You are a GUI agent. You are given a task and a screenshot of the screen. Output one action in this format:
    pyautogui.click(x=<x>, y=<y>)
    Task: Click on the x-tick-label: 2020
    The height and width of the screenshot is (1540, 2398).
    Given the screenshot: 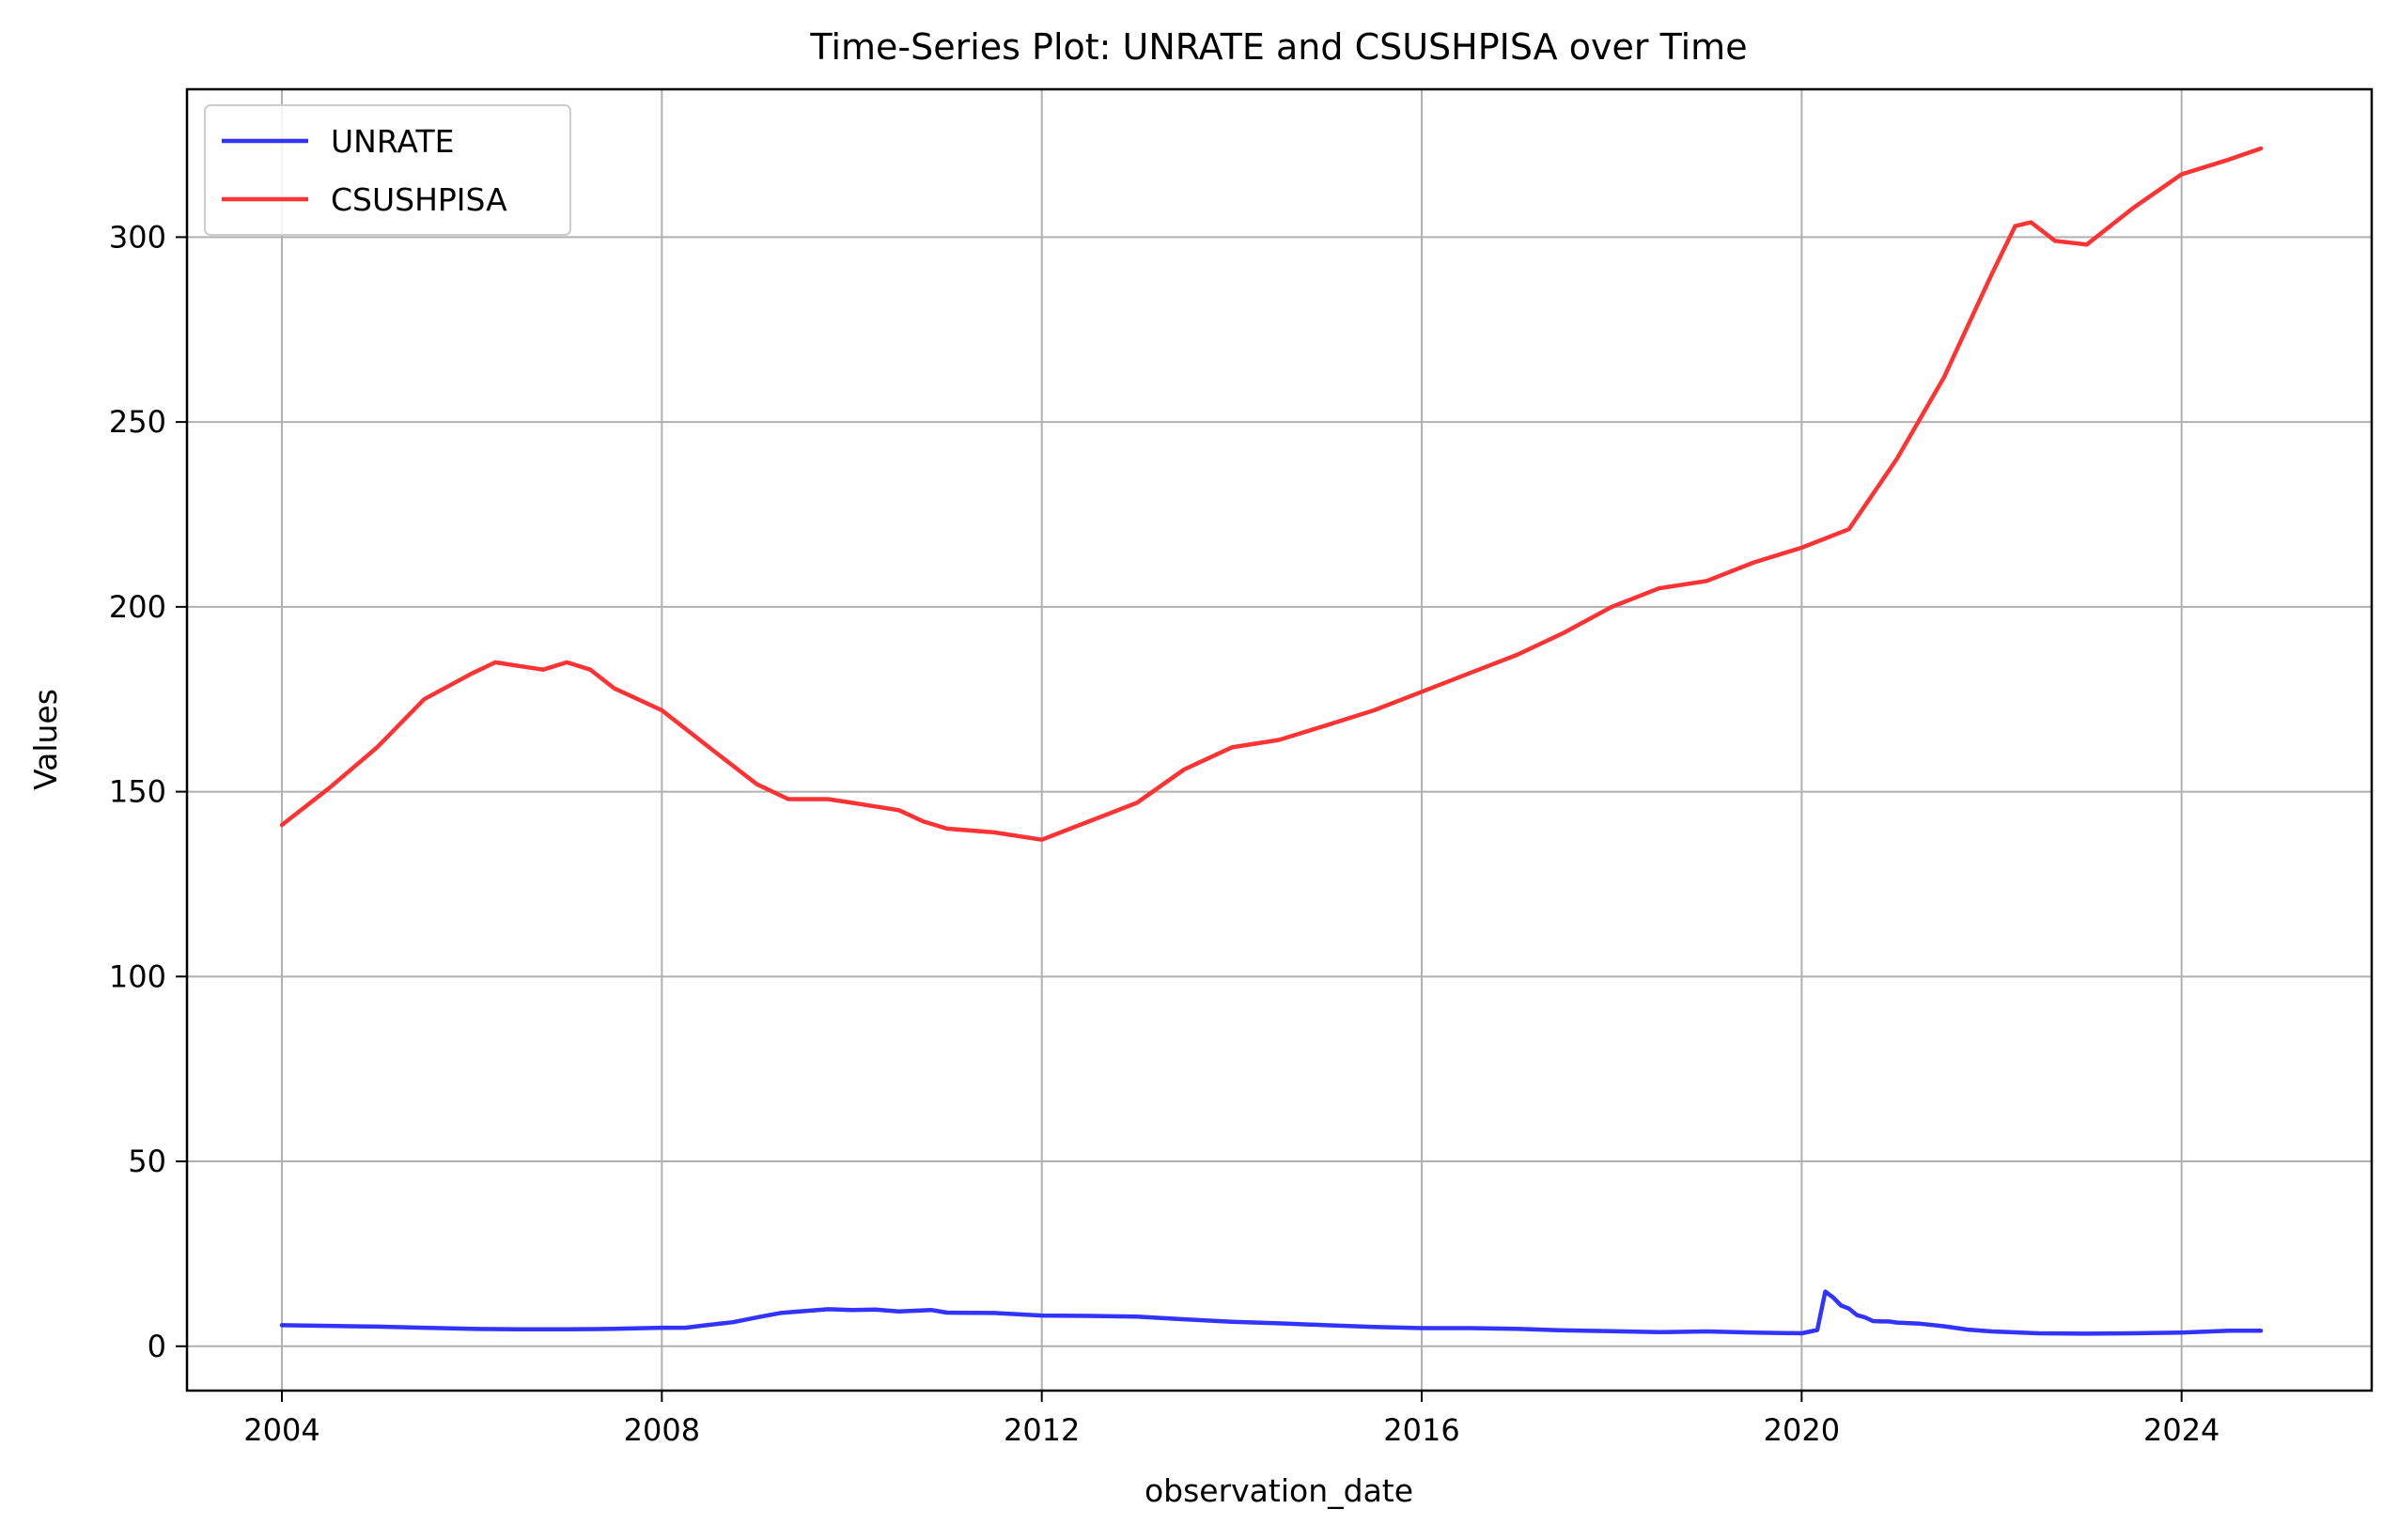 What is the action you would take?
    pyautogui.click(x=1802, y=1430)
    